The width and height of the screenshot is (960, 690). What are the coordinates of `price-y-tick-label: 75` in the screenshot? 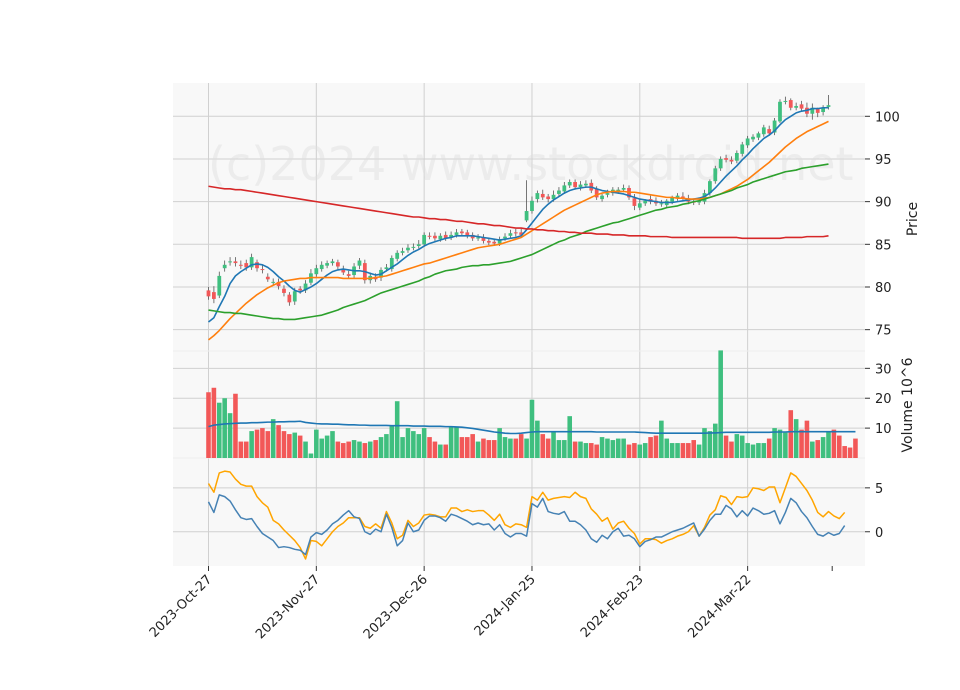 It's located at (883, 331).